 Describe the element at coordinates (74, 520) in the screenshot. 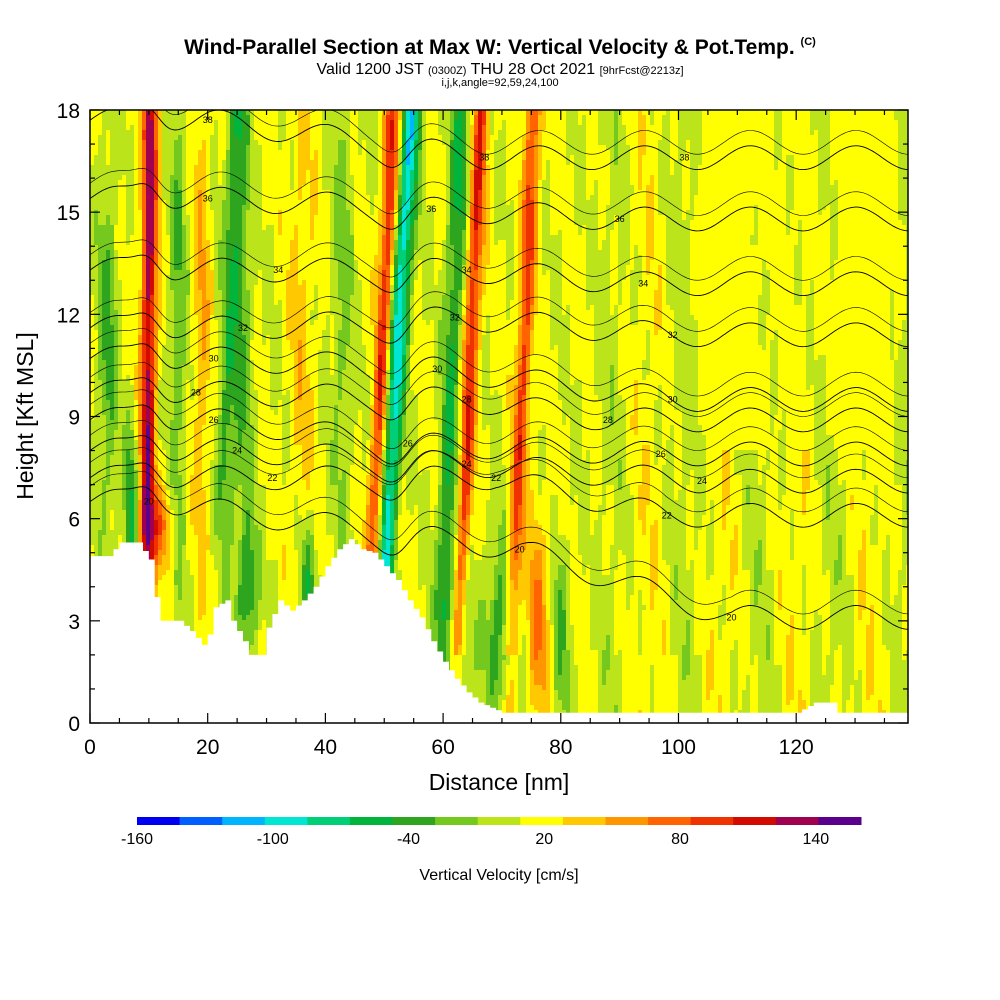

I see `y-tick-label: 6` at that location.